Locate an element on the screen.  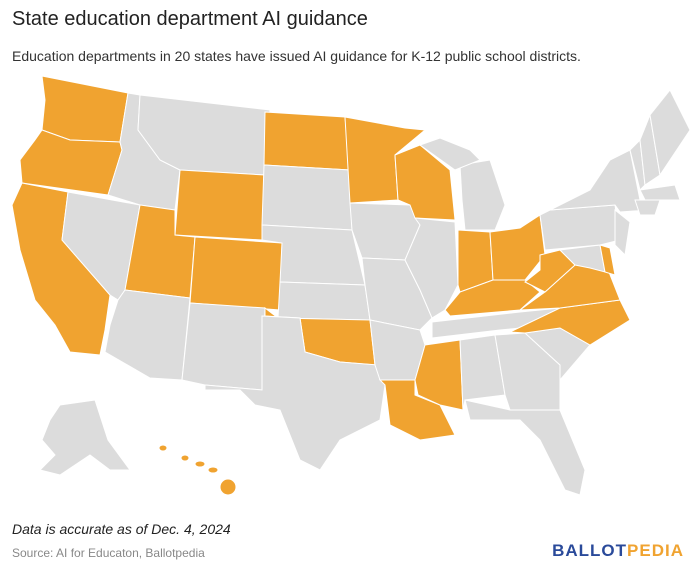
logo-part: PEDIA is located at coordinates (655, 550).